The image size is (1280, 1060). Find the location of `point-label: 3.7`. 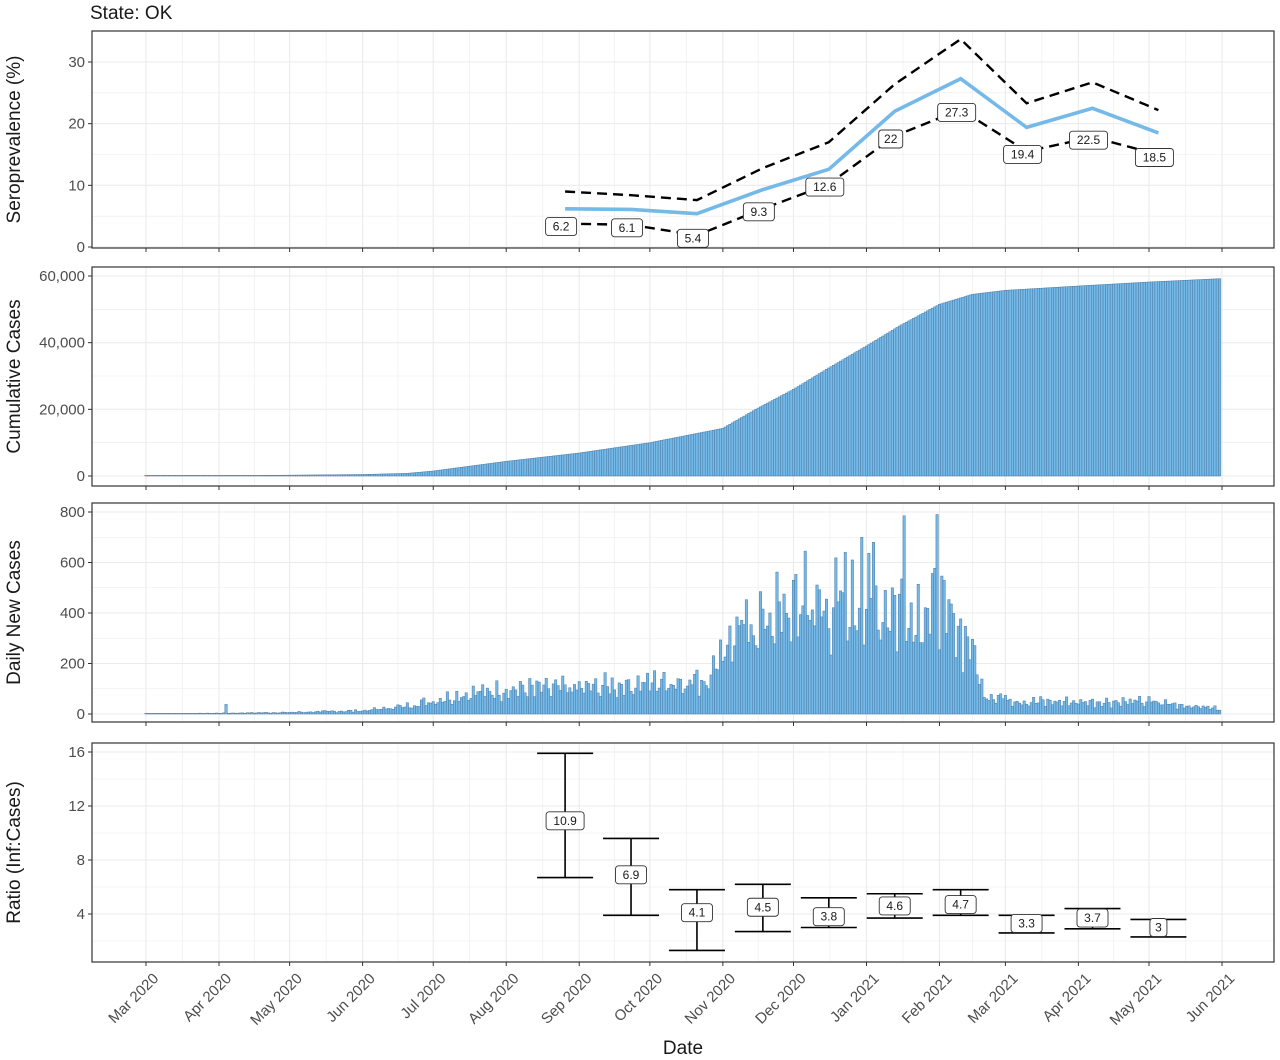

point-label: 3.7 is located at coordinates (1092, 918).